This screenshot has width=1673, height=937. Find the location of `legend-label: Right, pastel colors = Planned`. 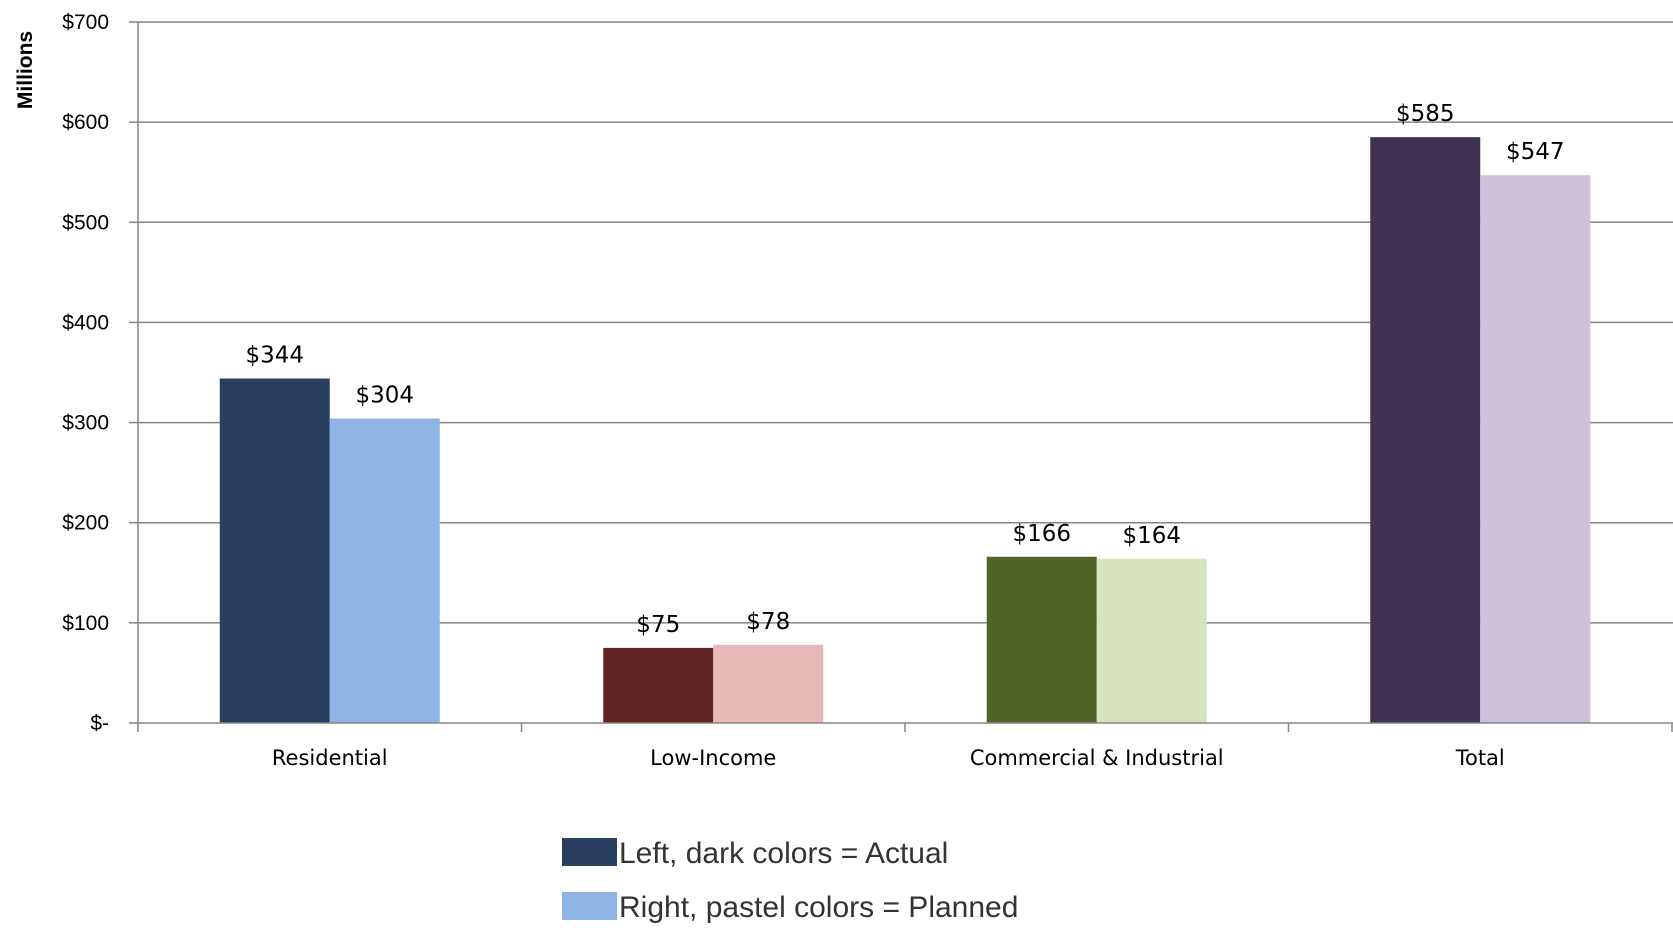

legend-label: Right, pastel colors = Planned is located at coordinates (818, 907).